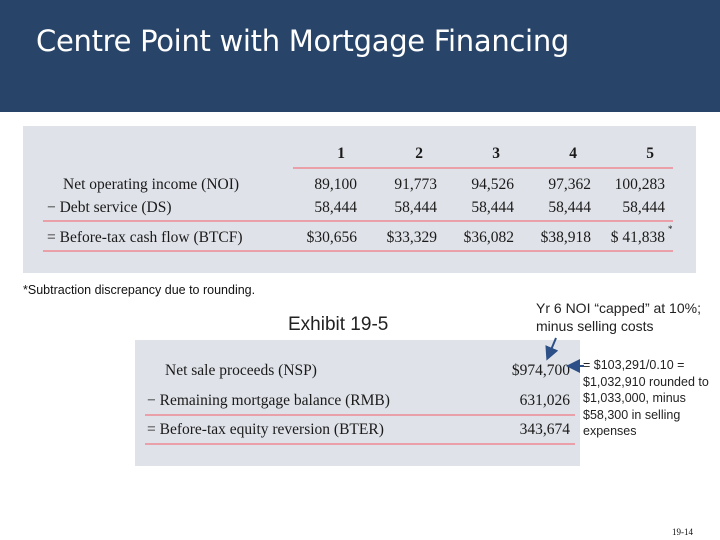 The width and height of the screenshot is (720, 540). Describe the element at coordinates (569, 184) in the screenshot. I see `table-cell: 97,362` at that location.